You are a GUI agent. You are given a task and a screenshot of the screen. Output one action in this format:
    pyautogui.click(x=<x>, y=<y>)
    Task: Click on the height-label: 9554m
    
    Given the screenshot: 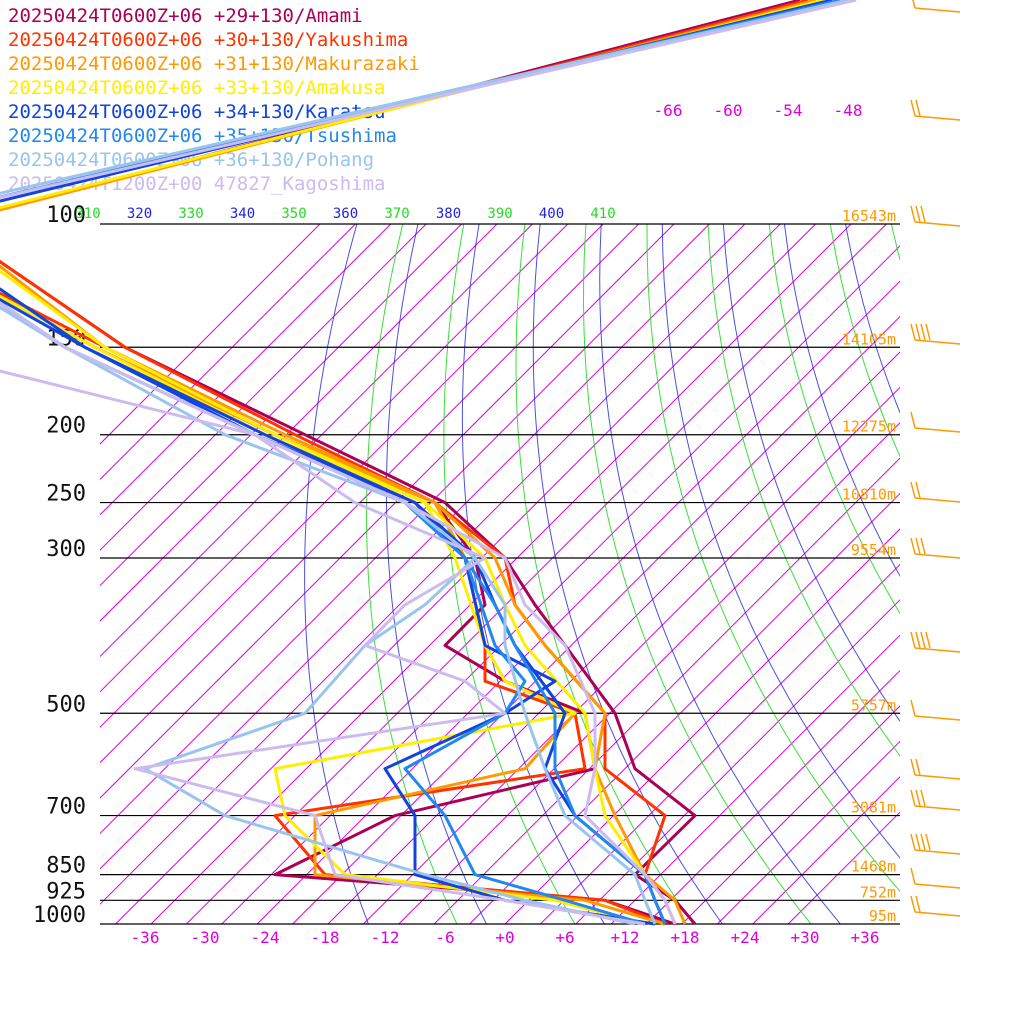 What is the action you would take?
    pyautogui.click(x=873, y=550)
    